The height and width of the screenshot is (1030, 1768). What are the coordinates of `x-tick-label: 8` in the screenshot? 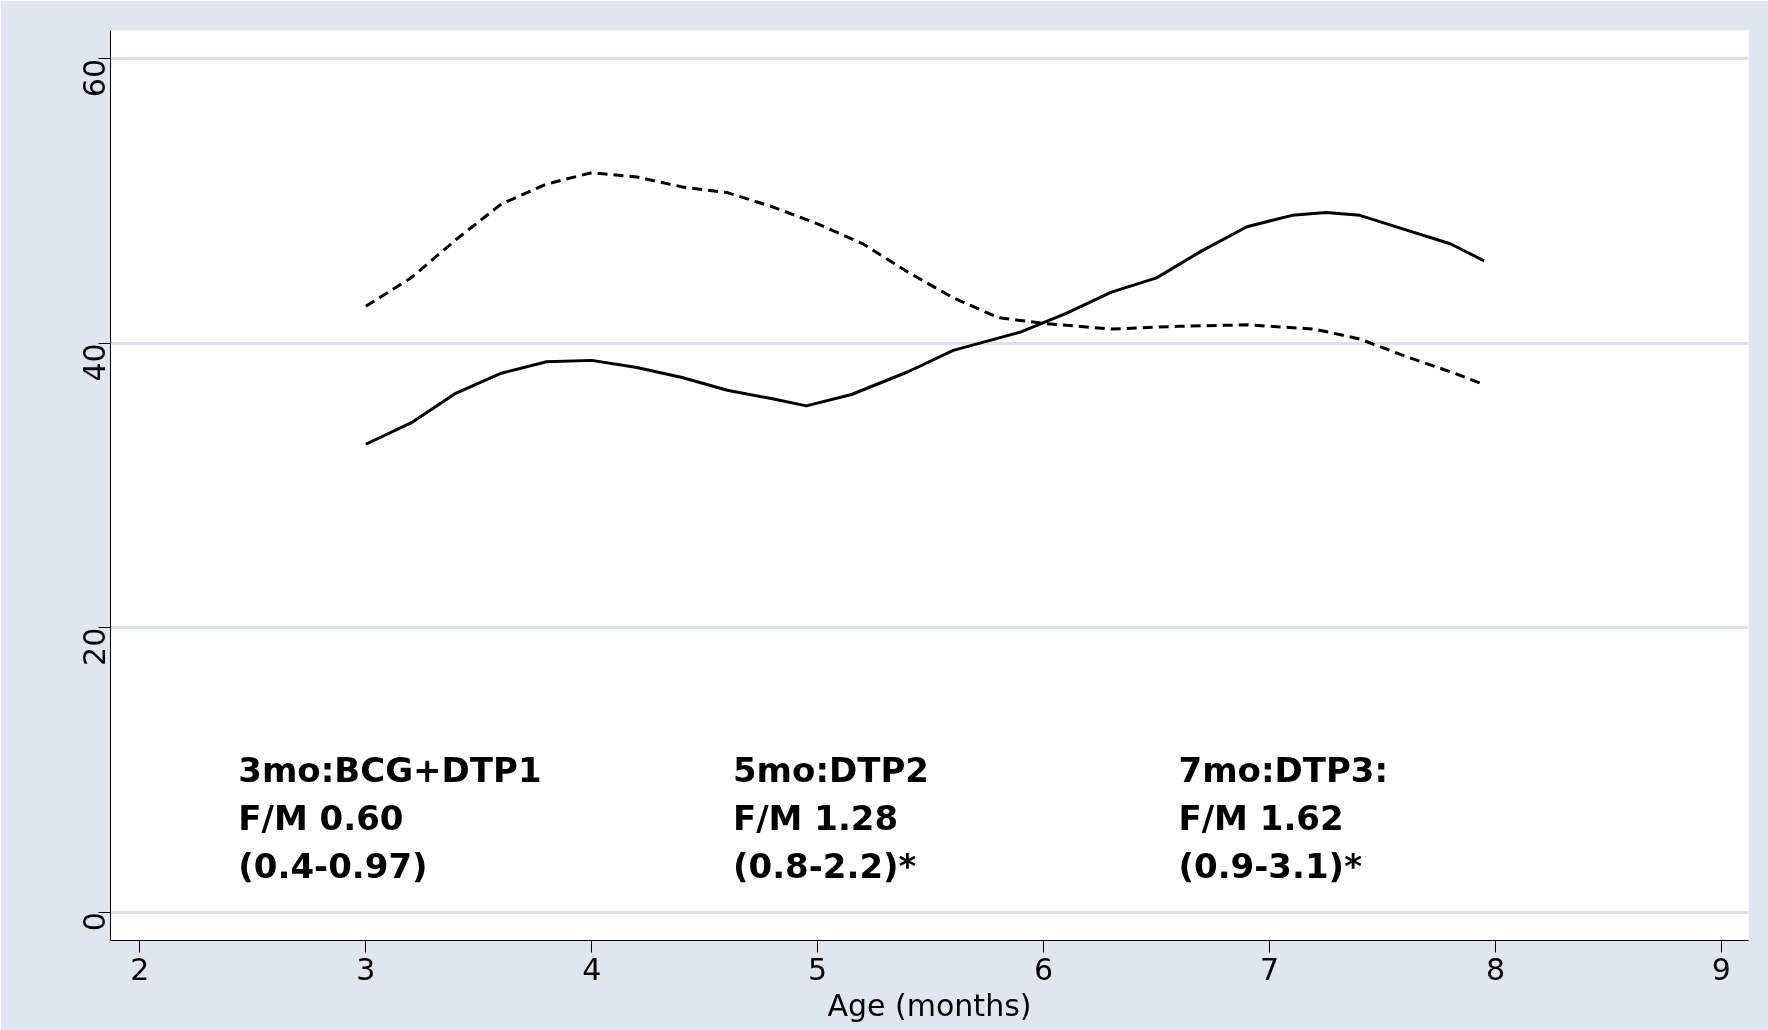 It's located at (1495, 969).